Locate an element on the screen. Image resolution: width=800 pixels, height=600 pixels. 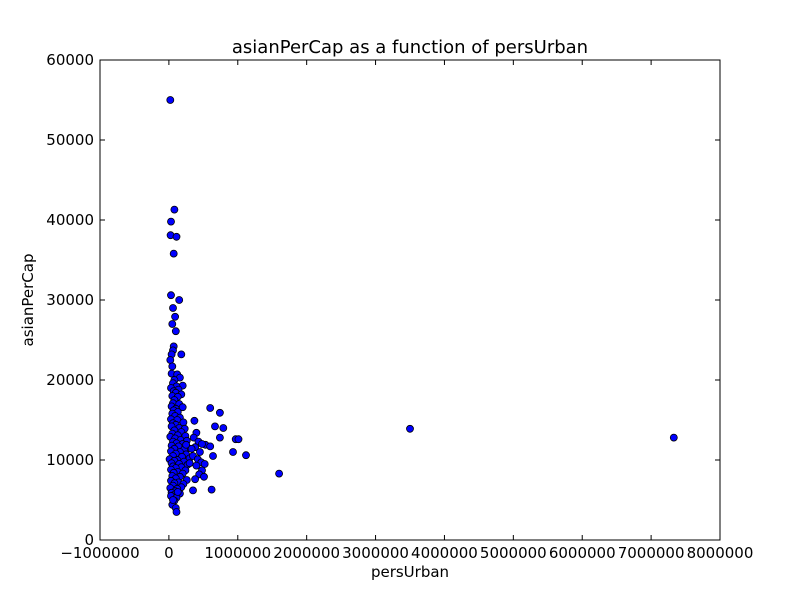
x-tick-label: 7000000 is located at coordinates (651, 553).